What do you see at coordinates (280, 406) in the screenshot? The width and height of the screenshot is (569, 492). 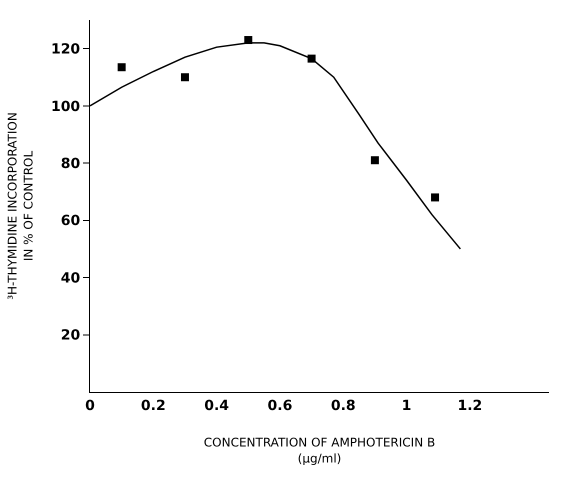 I see `x-tick-label: 0.6` at bounding box center [280, 406].